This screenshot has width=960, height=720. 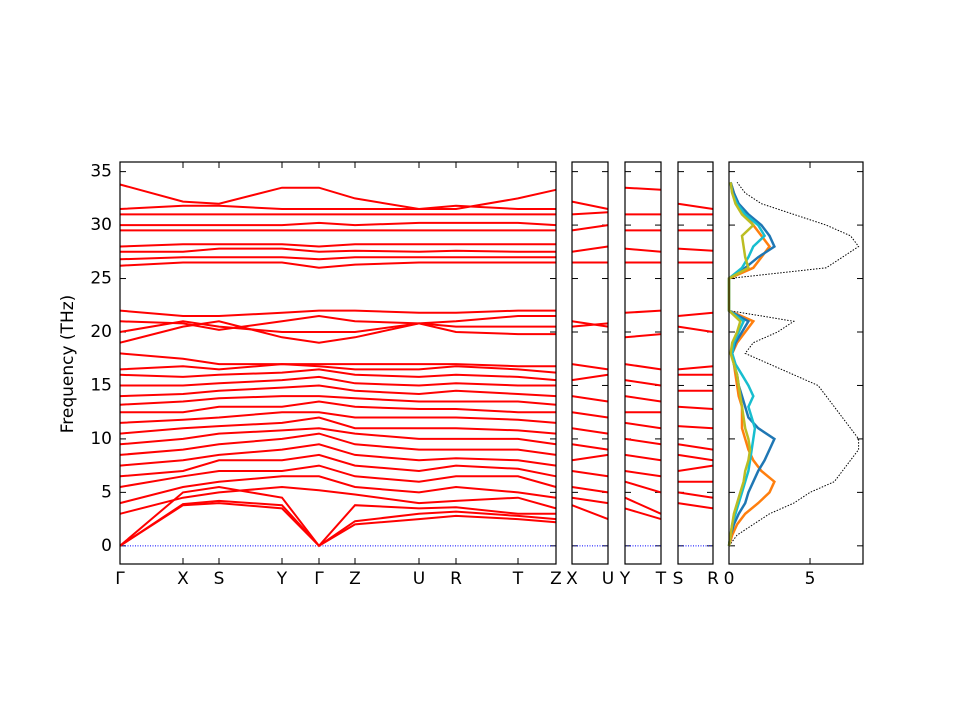 What do you see at coordinates (68, 364) in the screenshot?
I see `y-axis-label: Frequency (THz)` at bounding box center [68, 364].